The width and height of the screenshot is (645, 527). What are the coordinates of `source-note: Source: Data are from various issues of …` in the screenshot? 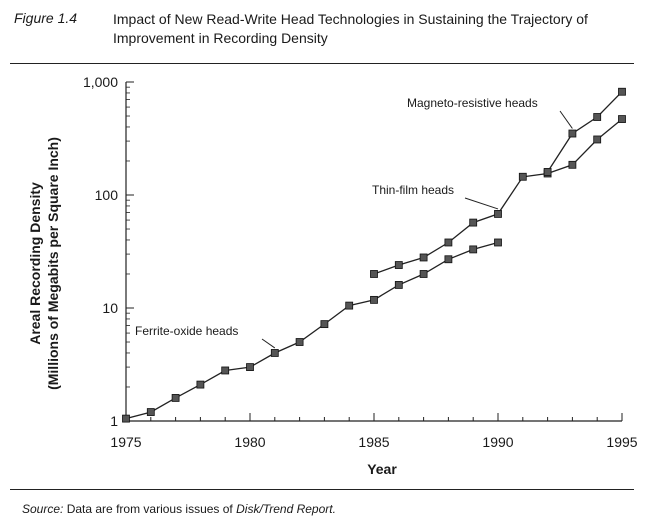 It's located at (179, 509).